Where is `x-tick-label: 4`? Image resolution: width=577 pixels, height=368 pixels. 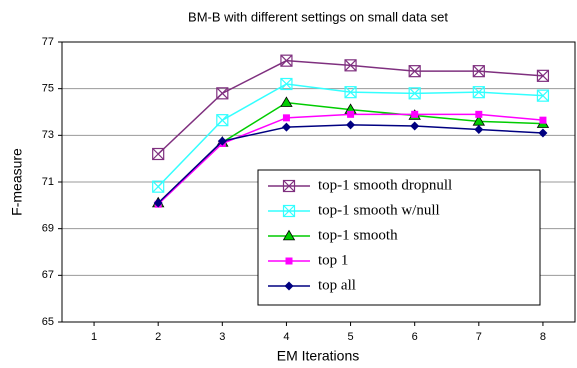
x-tick-label: 4 is located at coordinates (286, 337).